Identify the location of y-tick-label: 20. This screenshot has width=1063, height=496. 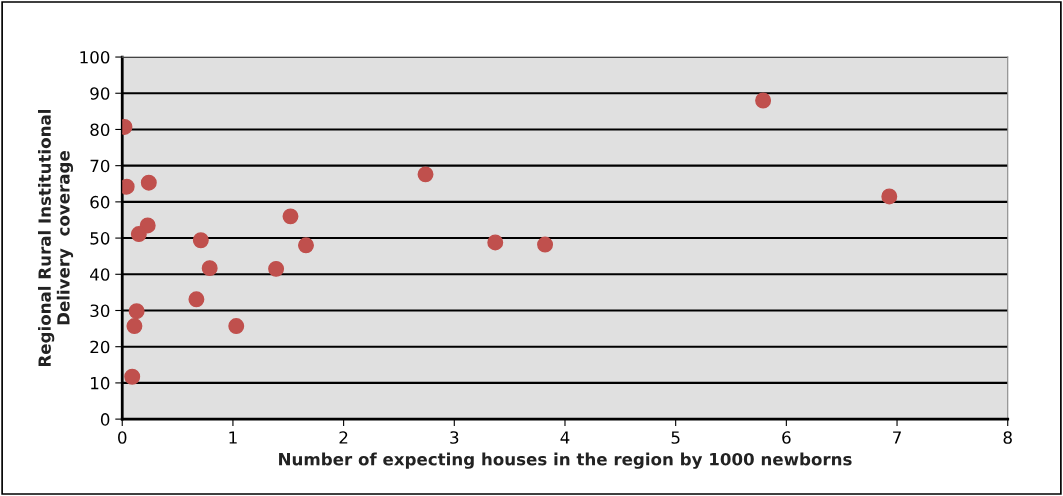
(100, 347).